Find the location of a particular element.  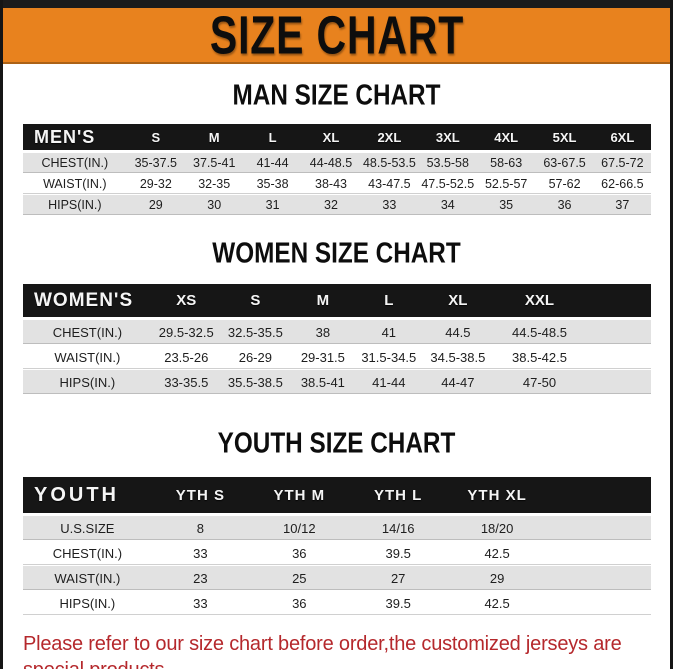

measure-value-cell: 32.5-35.5 is located at coordinates (255, 332).